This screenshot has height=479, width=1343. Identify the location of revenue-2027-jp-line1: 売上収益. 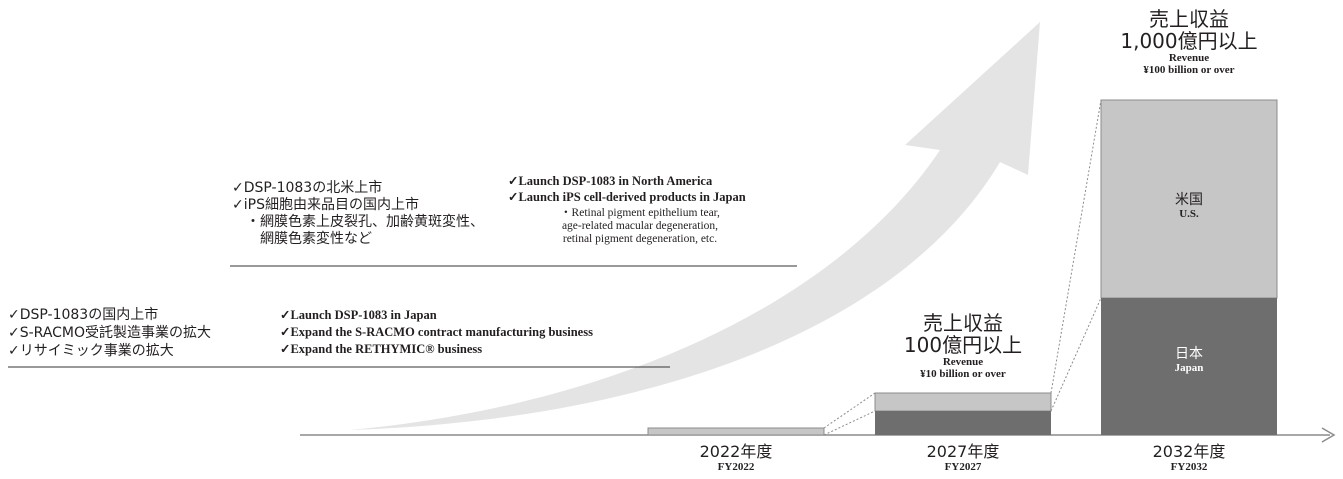
(963, 323).